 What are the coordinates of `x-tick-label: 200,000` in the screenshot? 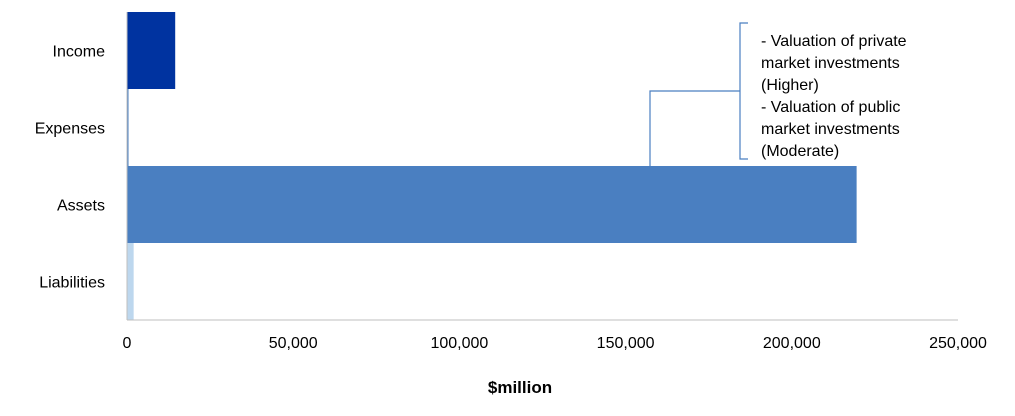 It's located at (792, 343).